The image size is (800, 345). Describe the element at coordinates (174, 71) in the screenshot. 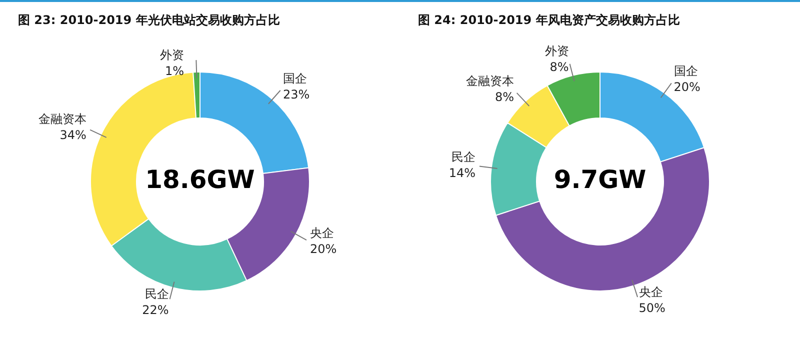

I see `data-label: 1%` at that location.